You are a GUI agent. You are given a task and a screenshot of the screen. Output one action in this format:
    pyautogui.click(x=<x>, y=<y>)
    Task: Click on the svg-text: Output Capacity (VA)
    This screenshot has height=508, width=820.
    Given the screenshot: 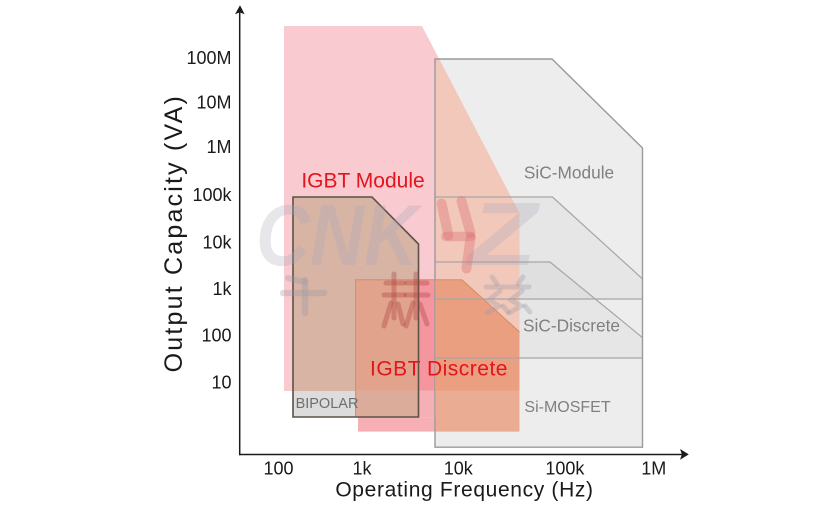 What is the action you would take?
    pyautogui.click(x=174, y=233)
    